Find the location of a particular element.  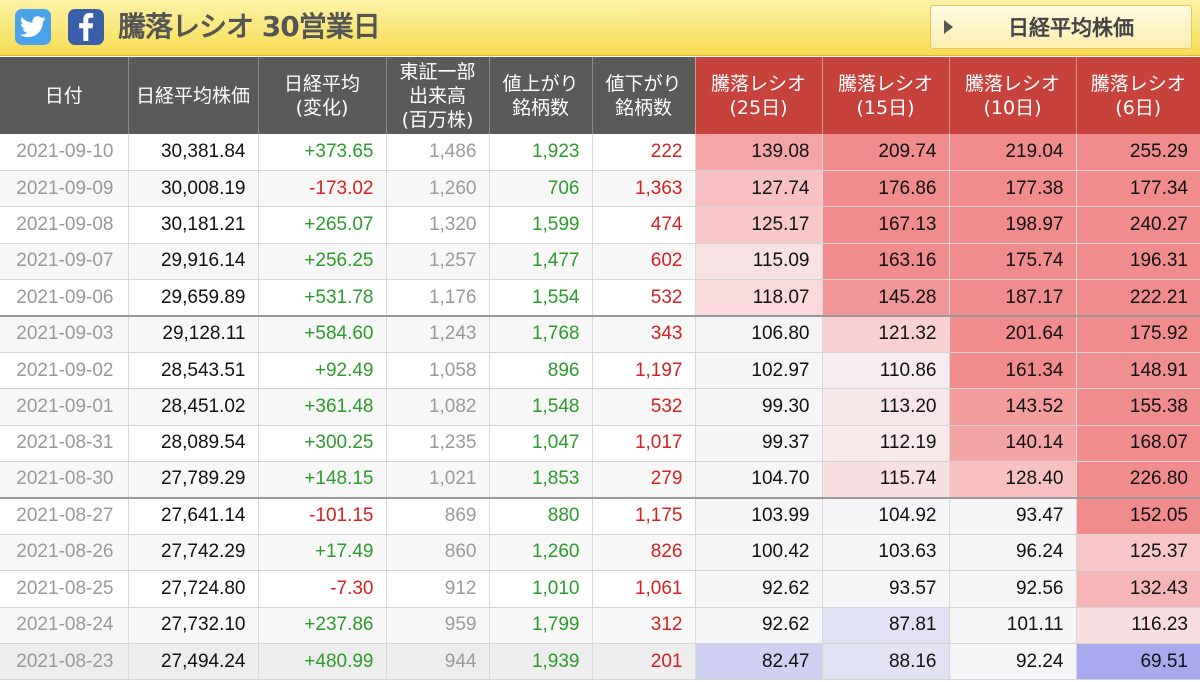

declines-cell: 312 is located at coordinates (643, 625).